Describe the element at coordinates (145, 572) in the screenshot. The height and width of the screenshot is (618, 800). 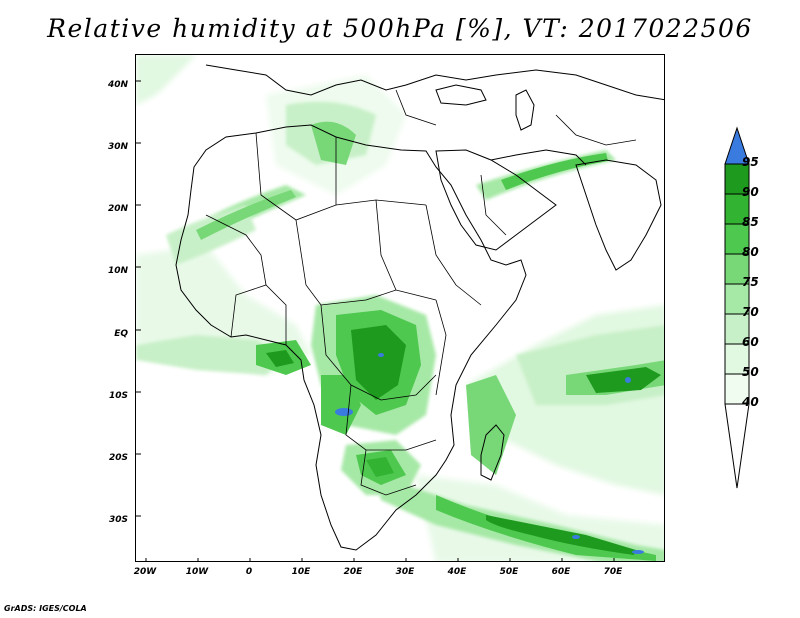
I see `lon-label-20w: 20W` at that location.